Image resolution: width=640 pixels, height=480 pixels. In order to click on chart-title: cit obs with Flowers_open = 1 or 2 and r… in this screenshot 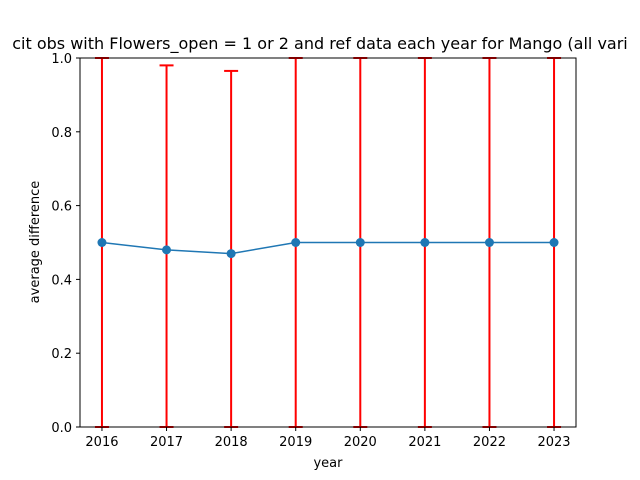, I will do `click(320, 44)`.